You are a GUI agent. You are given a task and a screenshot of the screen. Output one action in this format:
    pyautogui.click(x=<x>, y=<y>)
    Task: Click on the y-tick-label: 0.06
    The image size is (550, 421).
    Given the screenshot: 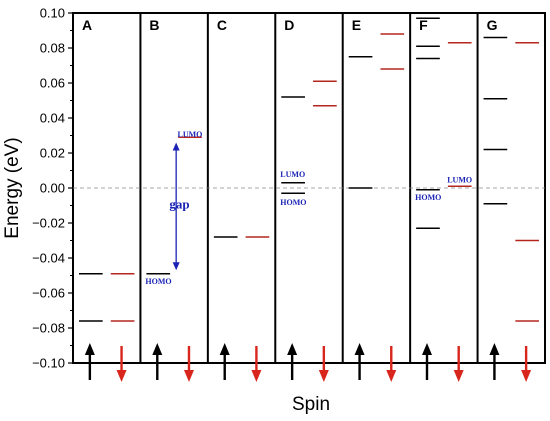 What is the action you would take?
    pyautogui.click(x=52, y=83)
    